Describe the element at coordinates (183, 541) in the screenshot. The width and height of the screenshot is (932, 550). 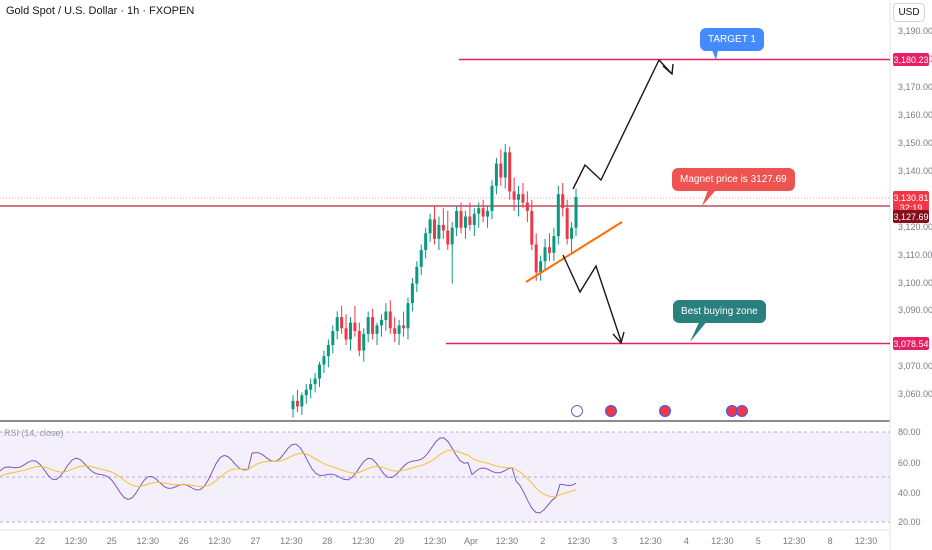
I see `time-tick-label: 26` at that location.